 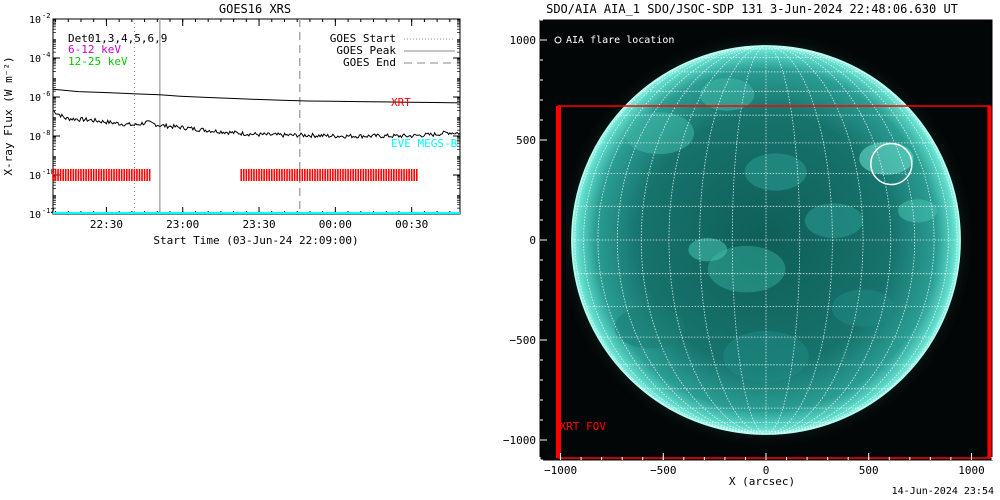 What do you see at coordinates (401, 102) in the screenshot?
I see `goes-annotation-xrt: XRT` at bounding box center [401, 102].